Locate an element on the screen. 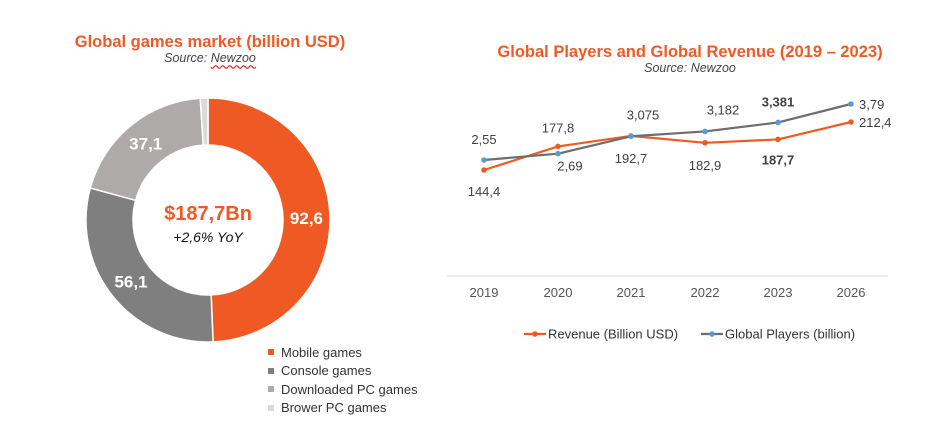  donut-slice-mobile-games is located at coordinates (269, 220).